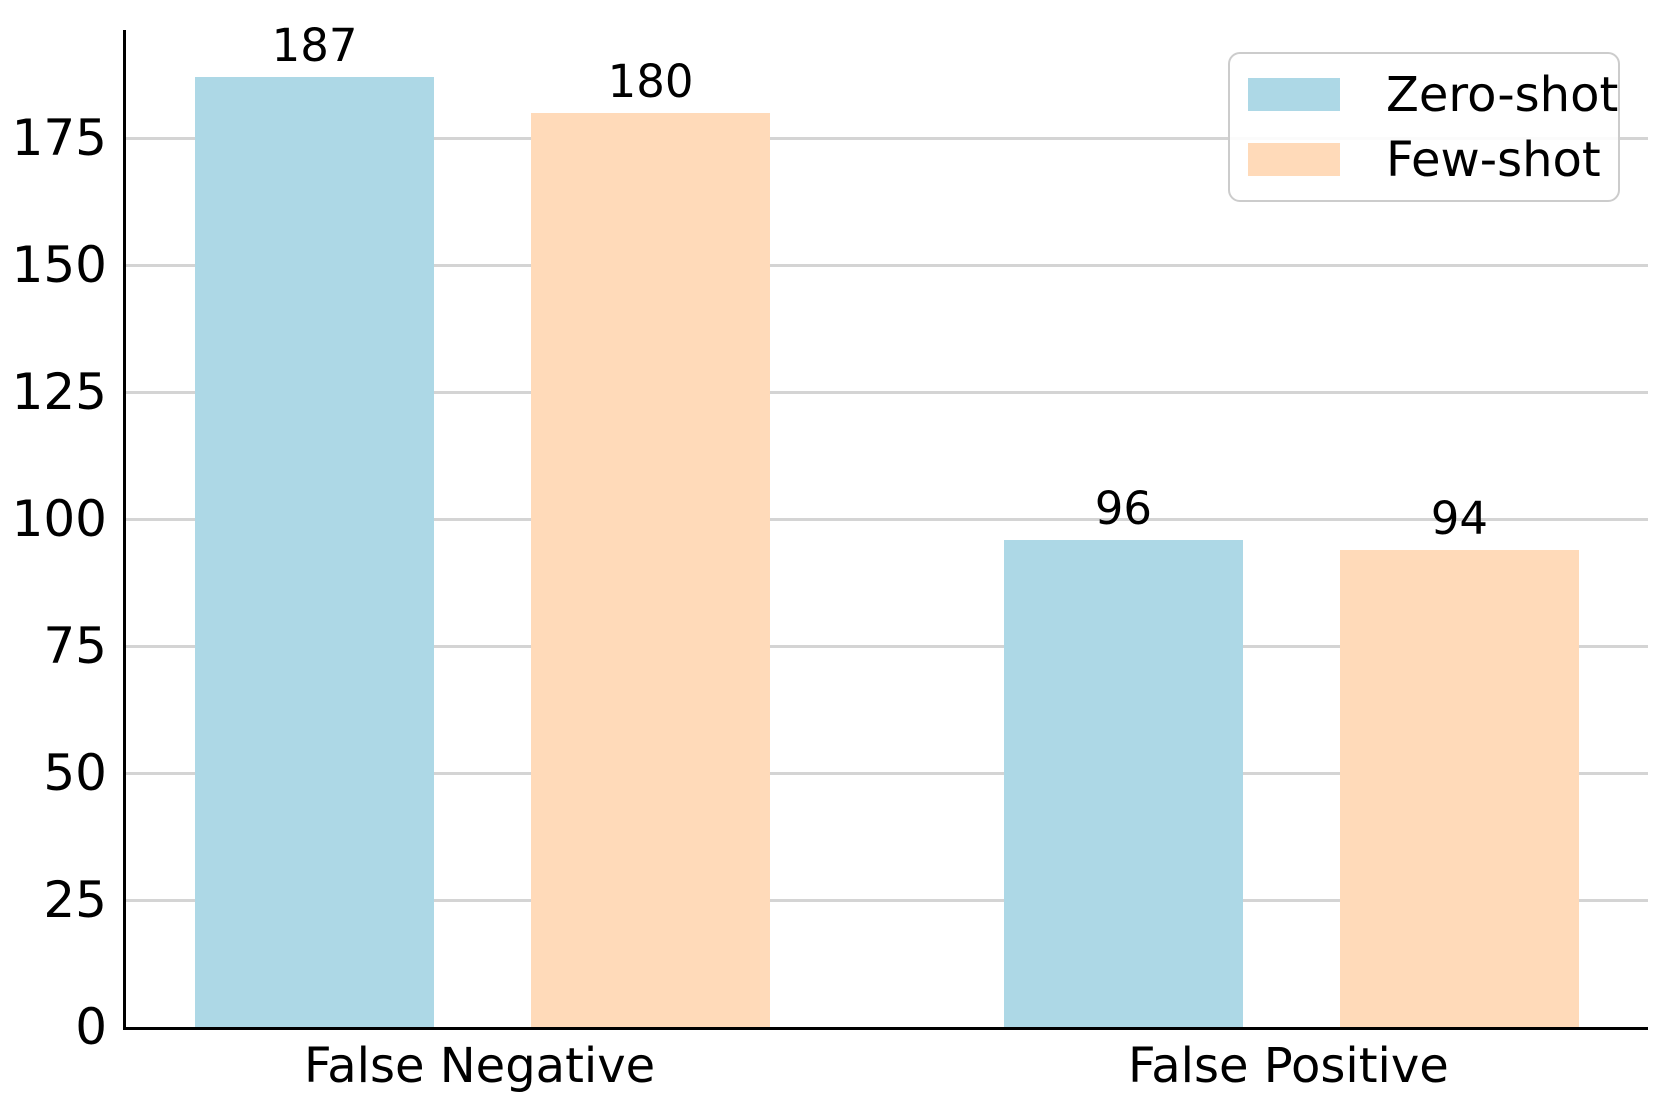  What do you see at coordinates (59, 138) in the screenshot?
I see `ytick-label-175: 175` at bounding box center [59, 138].